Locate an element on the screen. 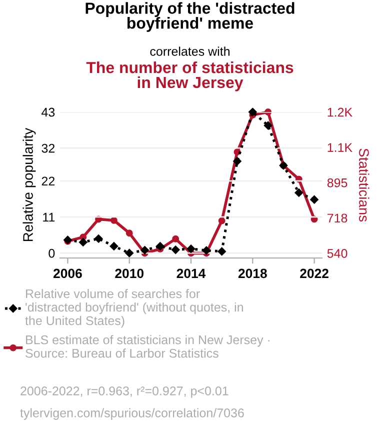 This screenshot has height=424, width=380. legend-label: Relative volume of searches for 'distracted boyfriend' (without quotes, in the United States) is located at coordinates (134, 308).